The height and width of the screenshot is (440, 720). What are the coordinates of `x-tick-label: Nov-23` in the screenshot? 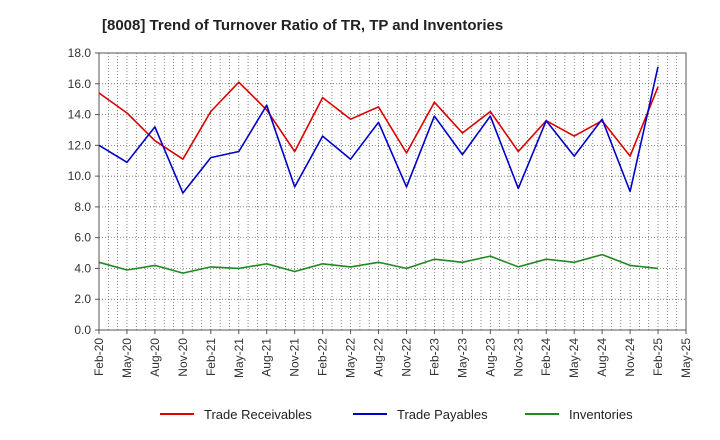 It's located at (518, 357).